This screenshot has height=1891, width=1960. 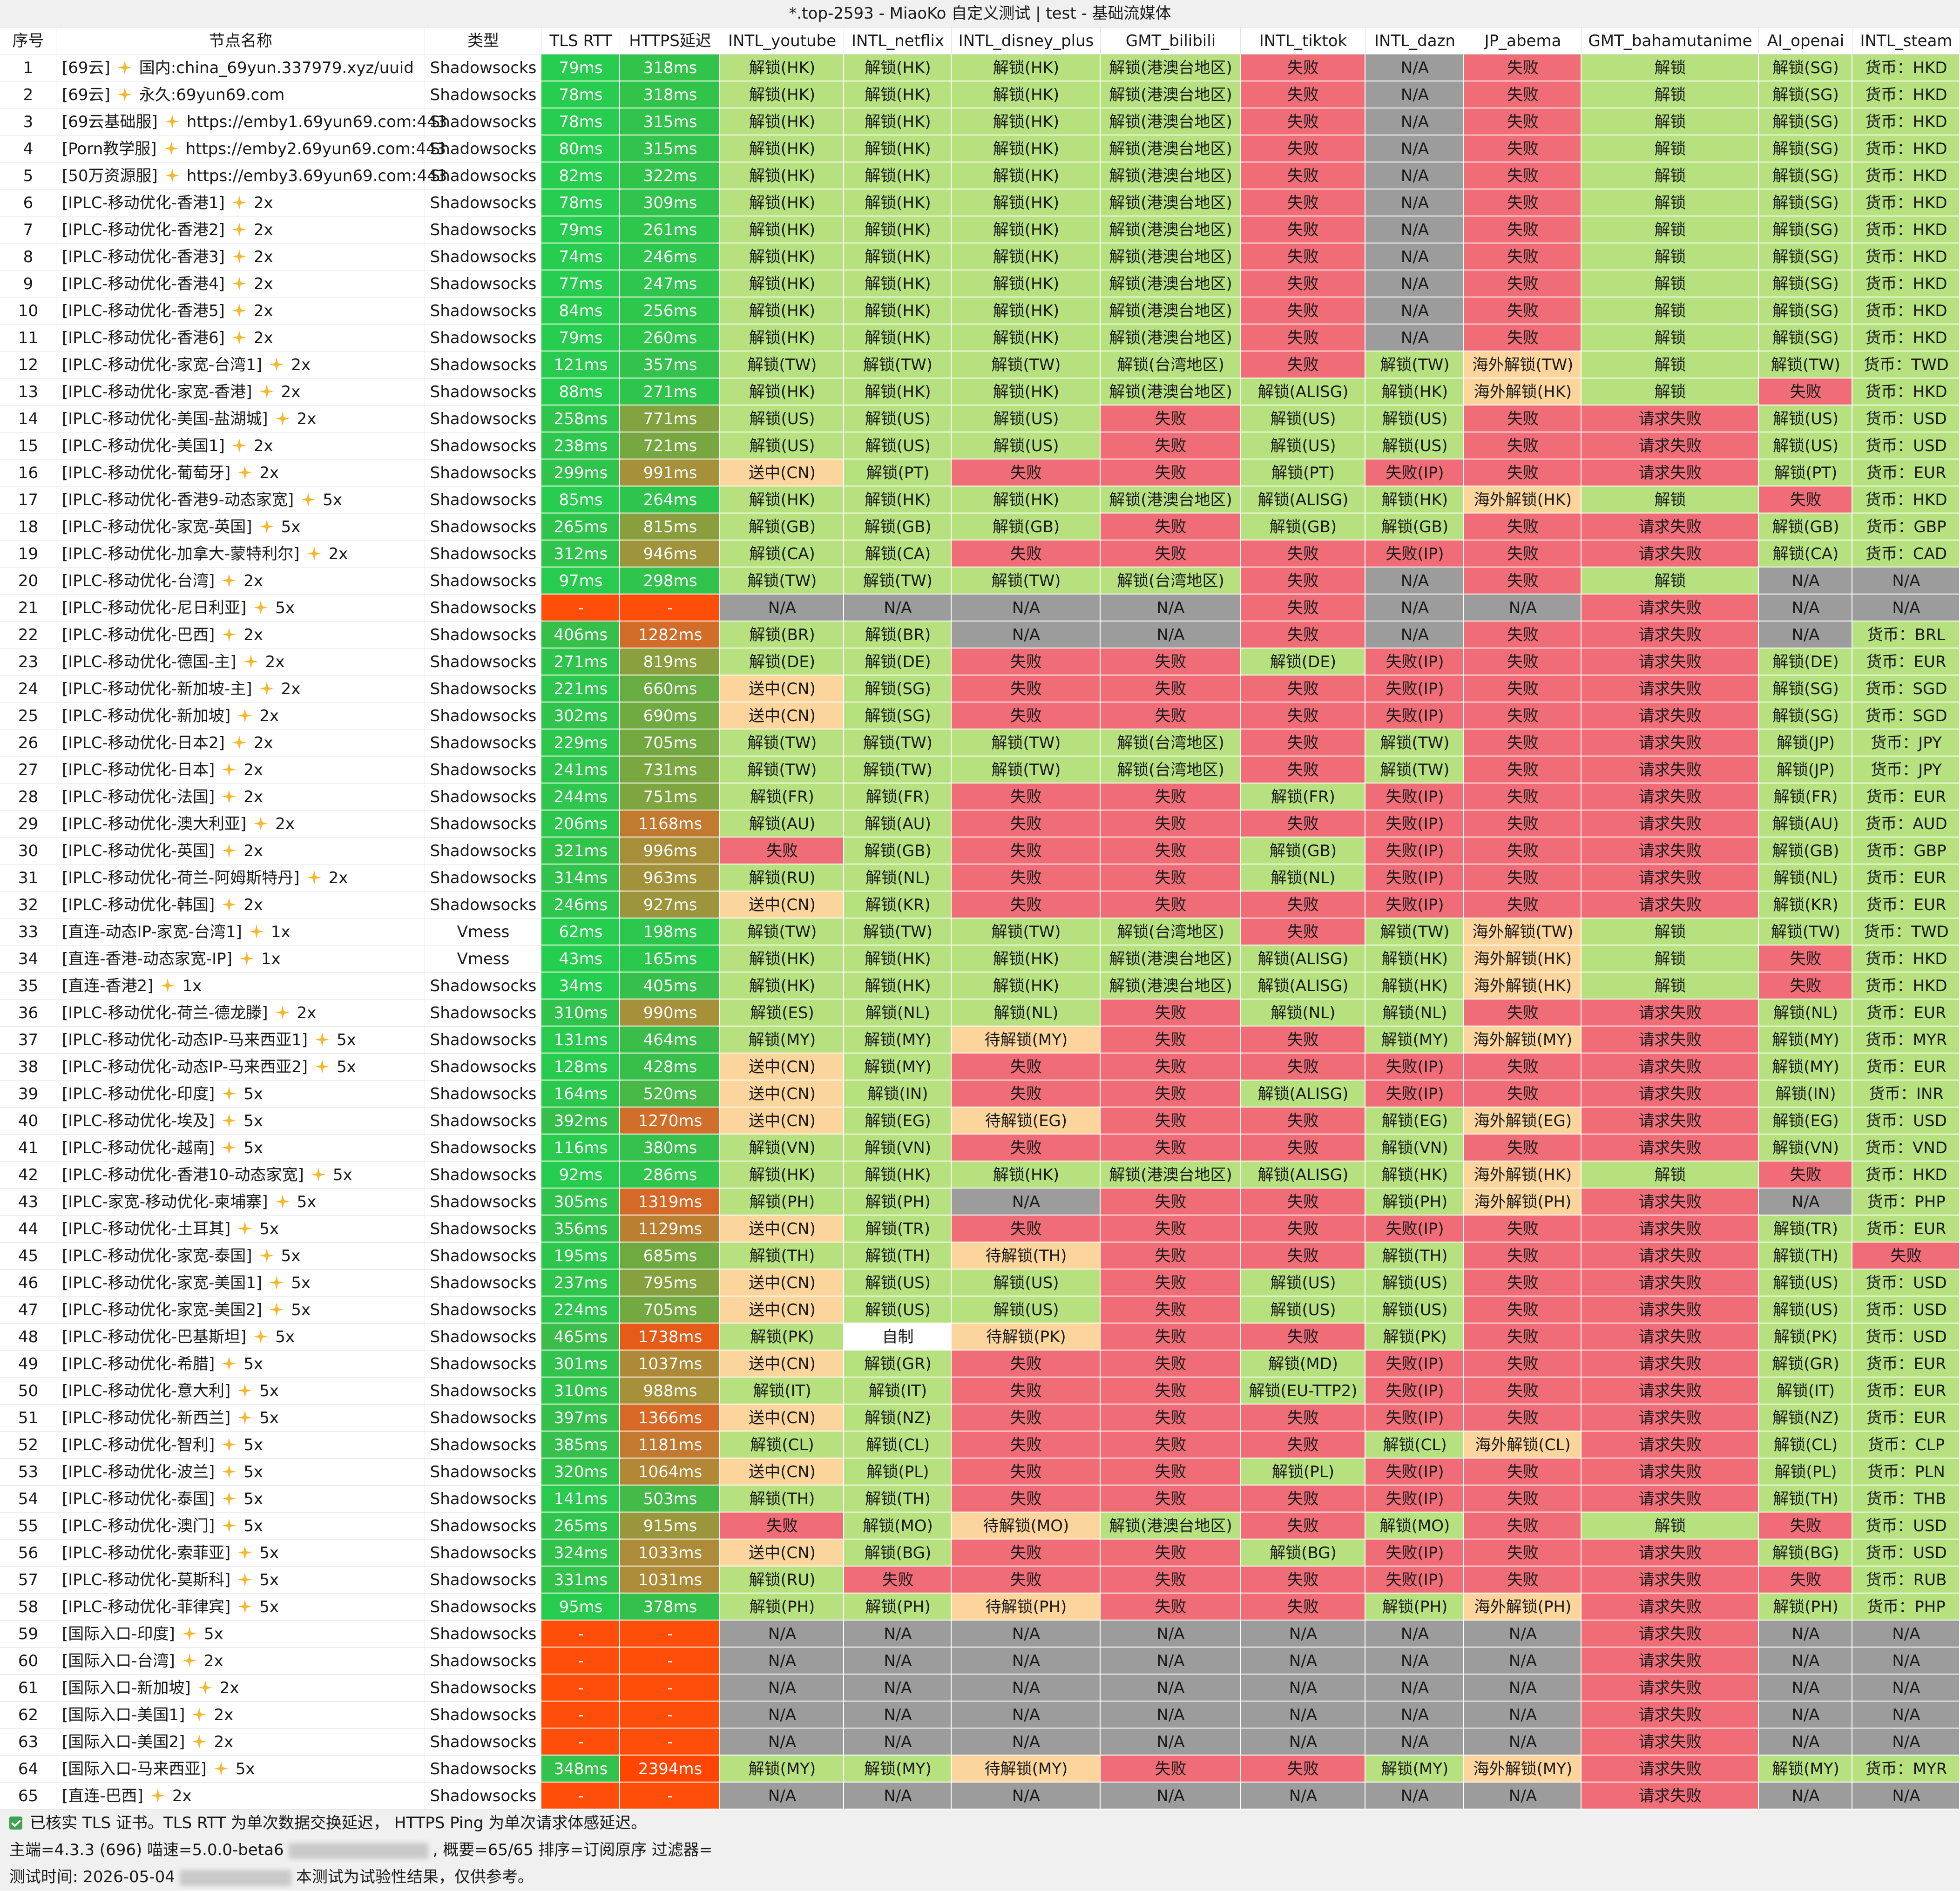 I want to click on status-cell: 货币：JPY, so click(x=1906, y=769).